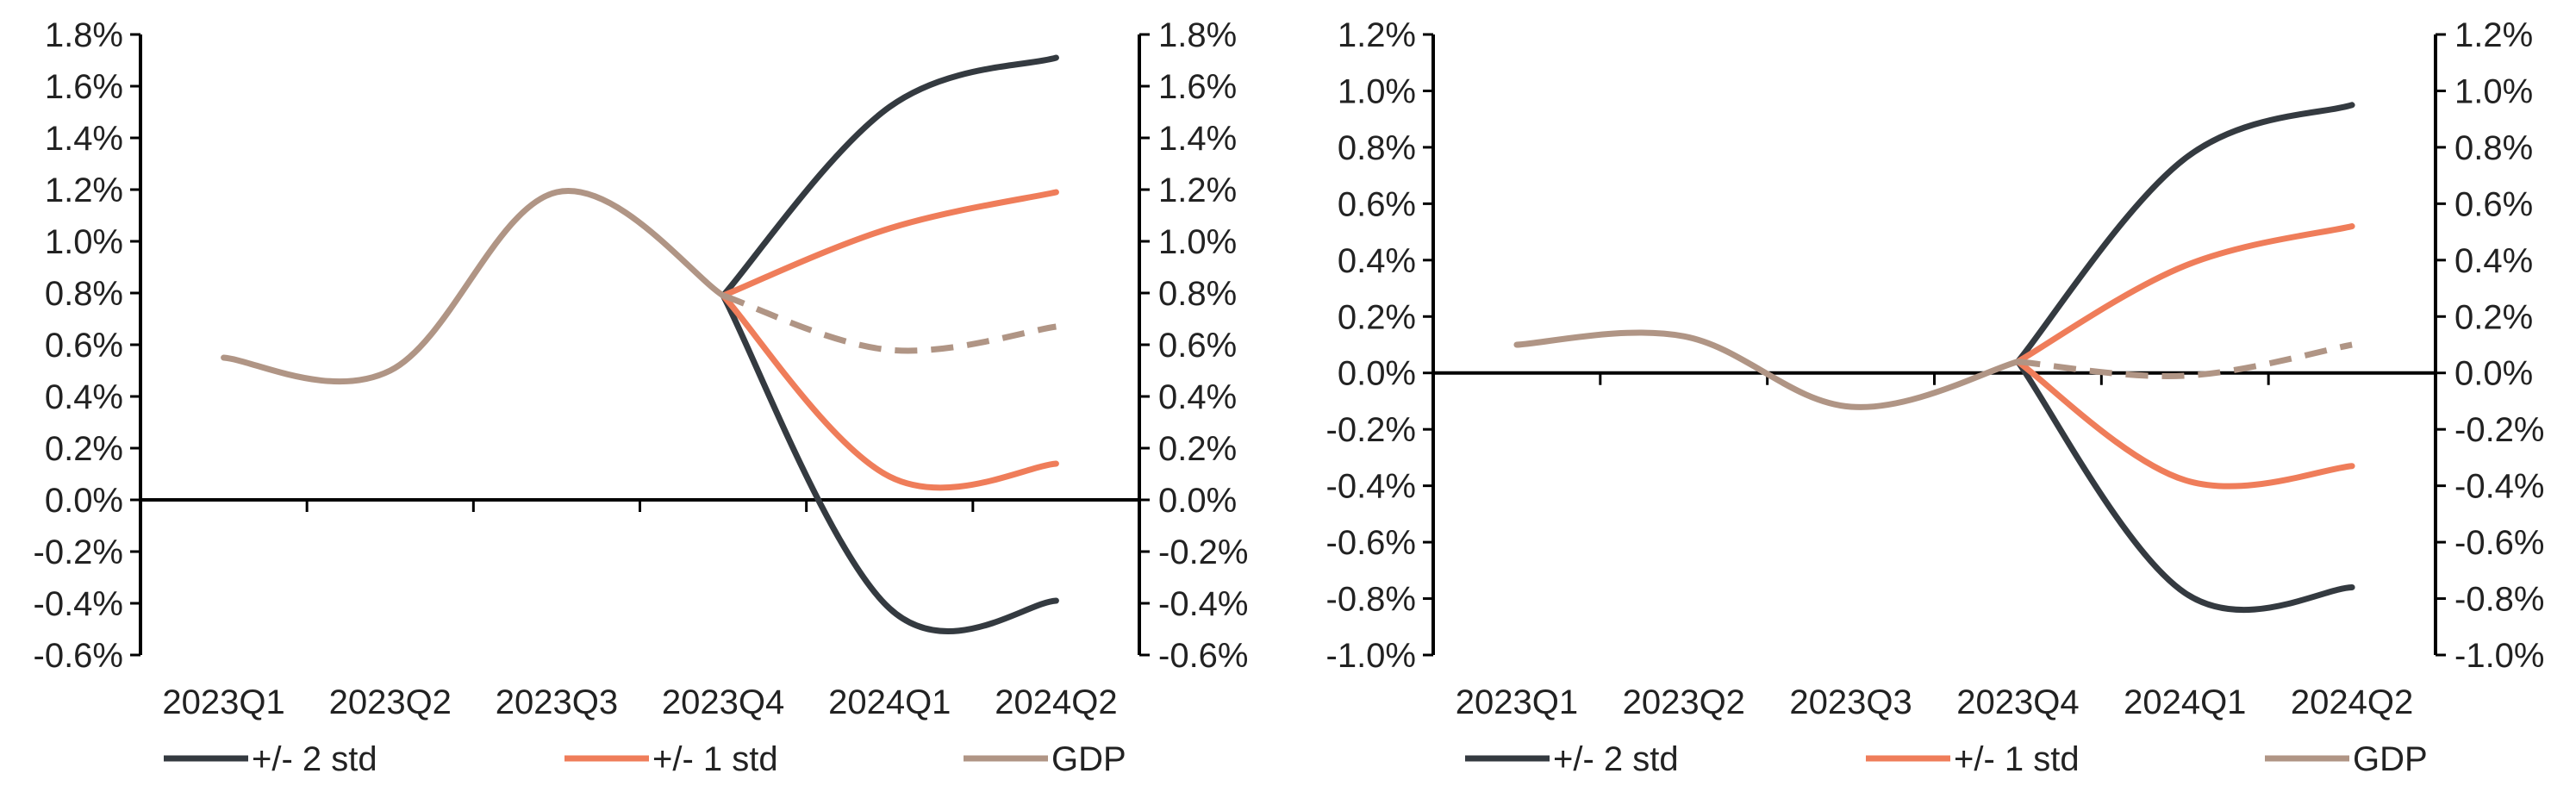 This screenshot has width=2576, height=786. What do you see at coordinates (2499, 656) in the screenshot?
I see `y-tick-label-right: -1.0%` at bounding box center [2499, 656].